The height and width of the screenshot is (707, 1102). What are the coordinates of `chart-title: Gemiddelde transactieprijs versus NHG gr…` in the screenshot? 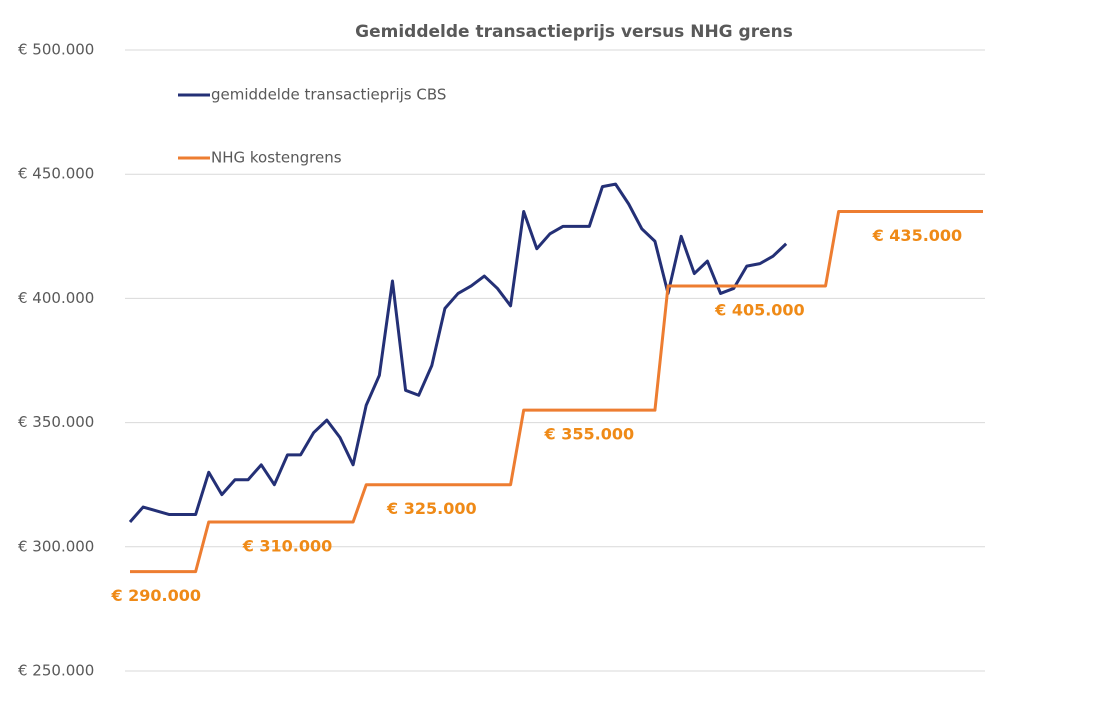 It's located at (574, 32).